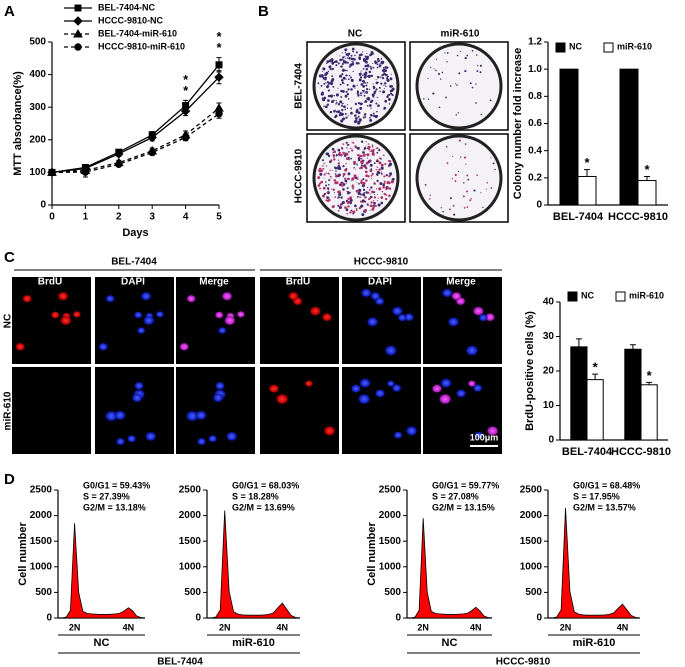 The height and width of the screenshot is (667, 685). What do you see at coordinates (41, 541) in the screenshot?
I see `y-tick-label: 1500` at bounding box center [41, 541].